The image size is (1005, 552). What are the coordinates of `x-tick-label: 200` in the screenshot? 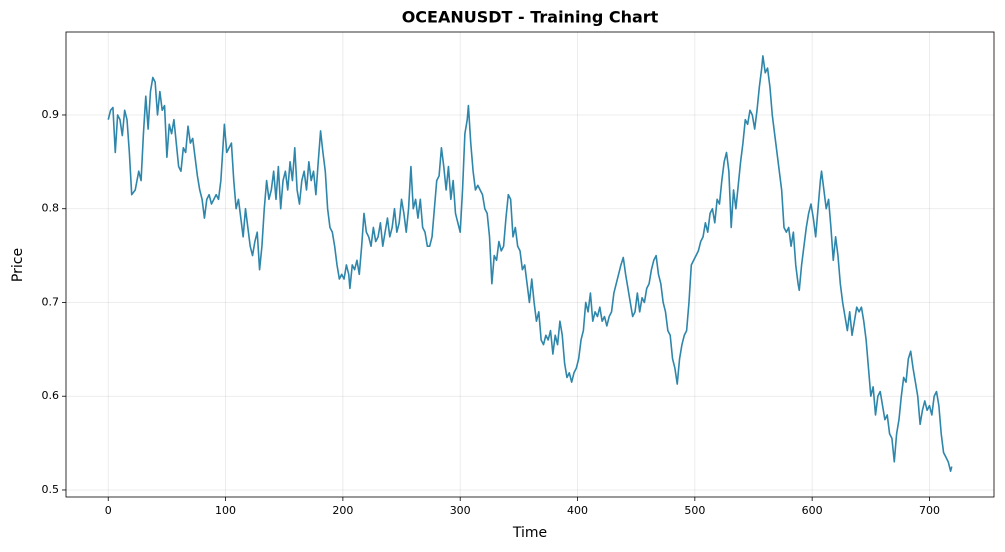 It's located at (342, 510).